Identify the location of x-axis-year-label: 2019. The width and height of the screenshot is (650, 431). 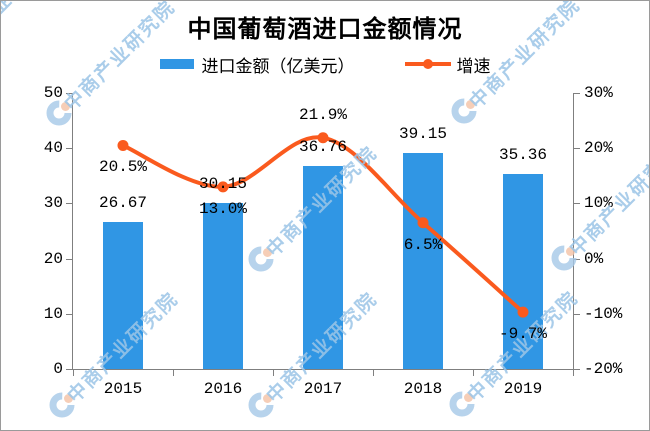
(523, 389).